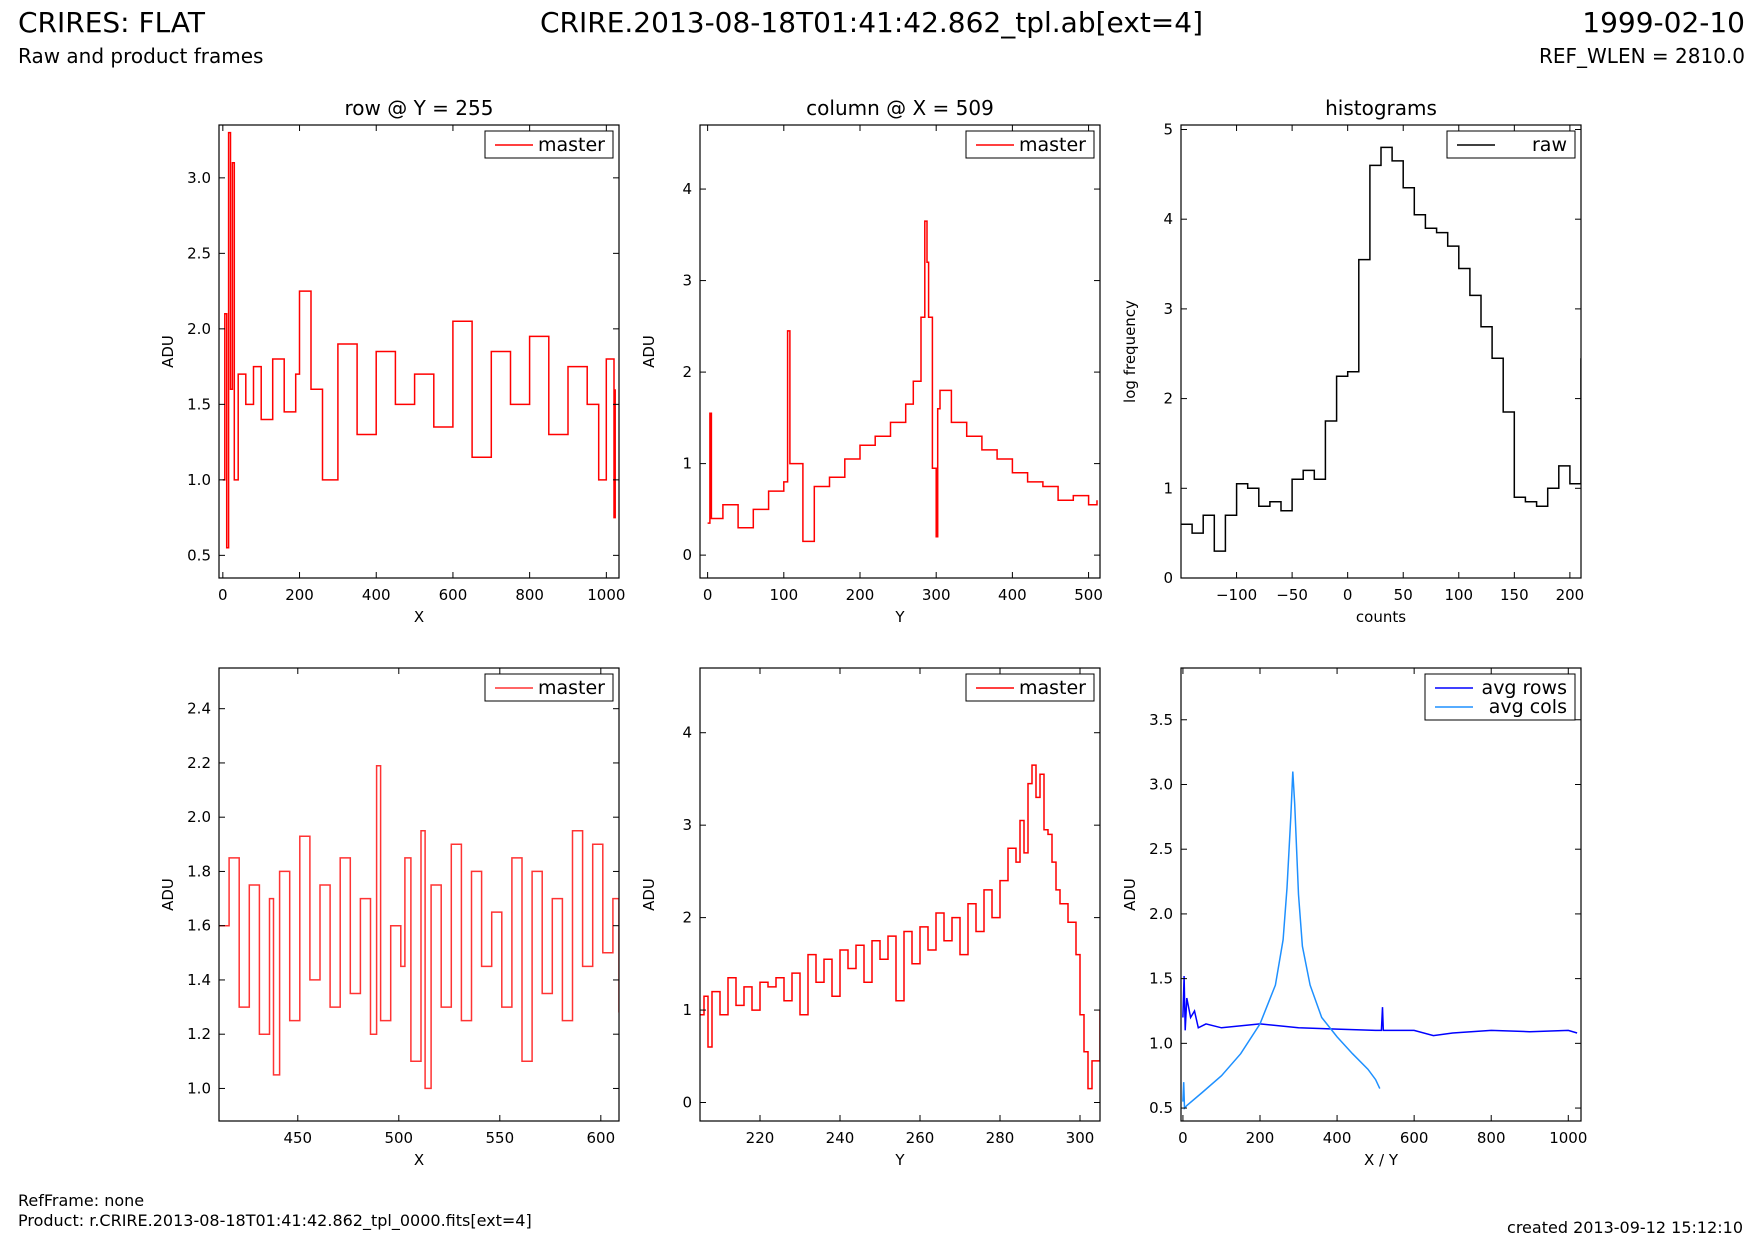  I want to click on x-tick-label: 260, so click(920, 1138).